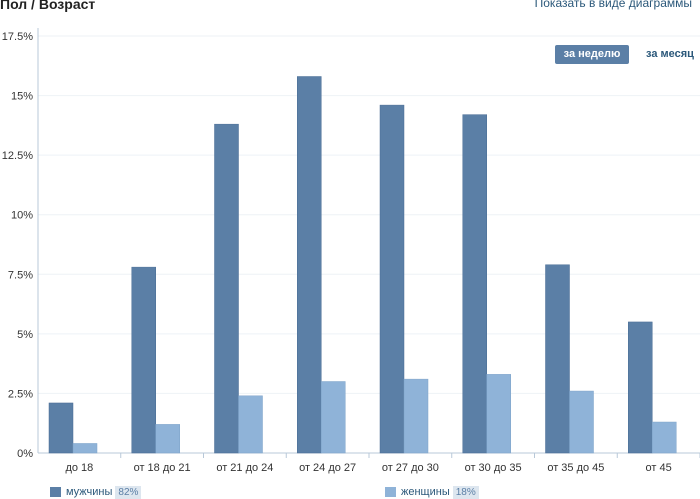 The height and width of the screenshot is (499, 700). Describe the element at coordinates (17, 156) in the screenshot. I see `y-tick-label: 12.5%` at that location.